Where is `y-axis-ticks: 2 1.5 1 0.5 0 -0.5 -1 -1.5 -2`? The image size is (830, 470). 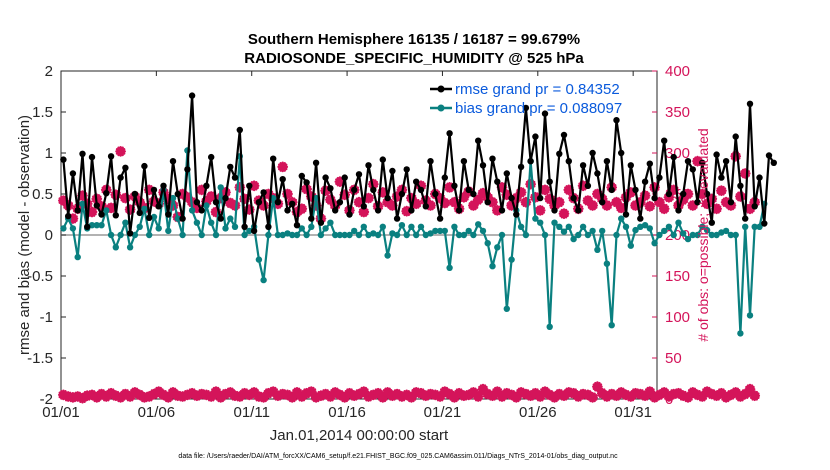 y-axis-ticks: 2 1.5 1 0.5 0 -0.5 -1 -1.5 -2 is located at coordinates (46, 235).